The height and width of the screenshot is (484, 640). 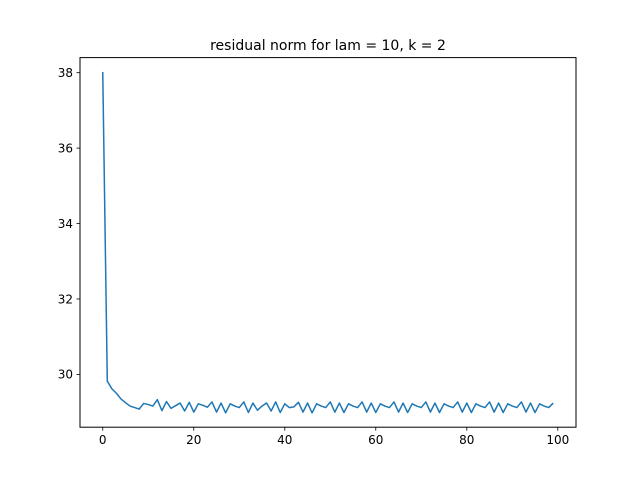 What do you see at coordinates (284, 440) in the screenshot?
I see `x-tick-label: 40` at bounding box center [284, 440].